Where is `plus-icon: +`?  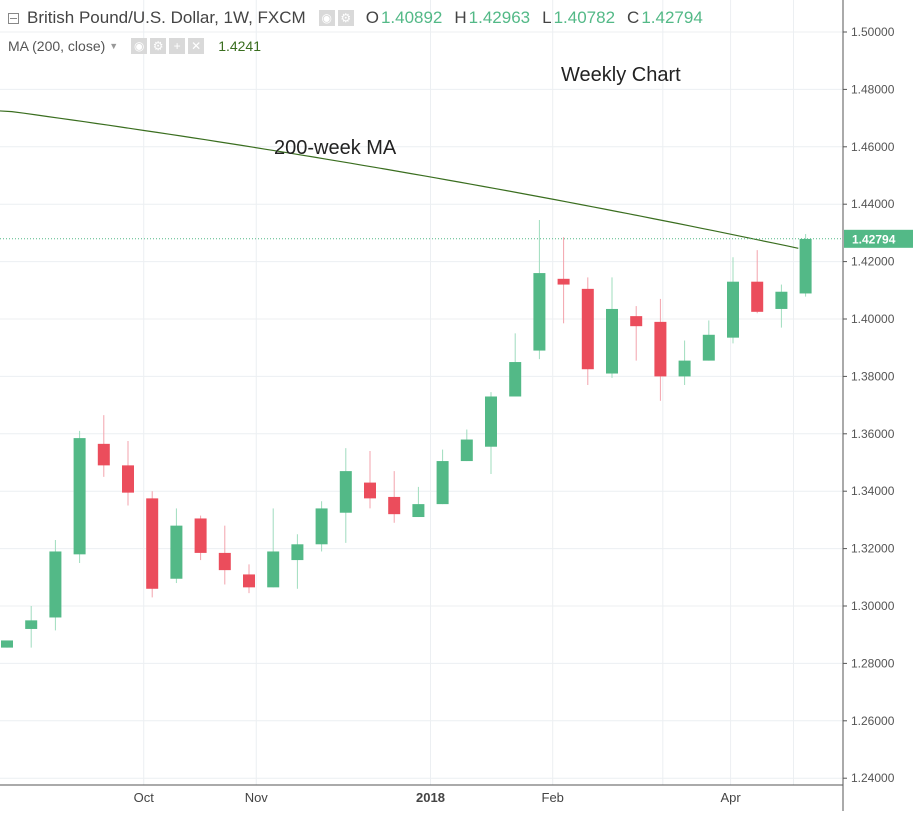 plus-icon: + is located at coordinates (177, 46).